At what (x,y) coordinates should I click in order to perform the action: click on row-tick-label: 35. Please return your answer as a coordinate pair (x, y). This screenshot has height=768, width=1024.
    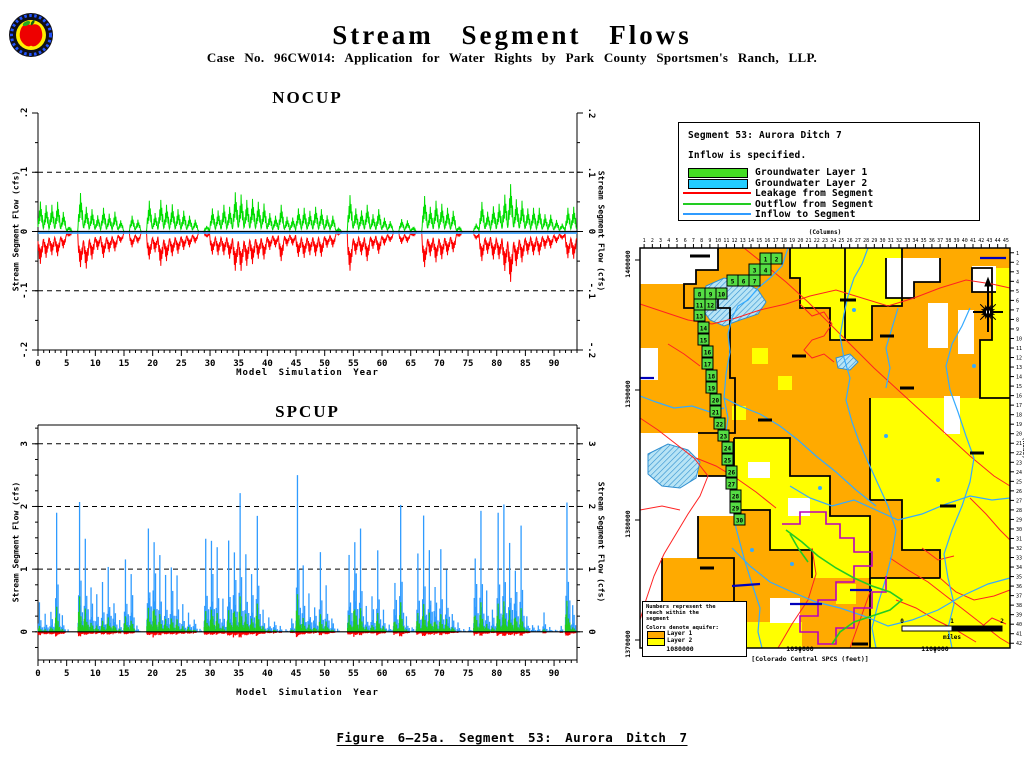
    Looking at the image, I should click on (1019, 578).